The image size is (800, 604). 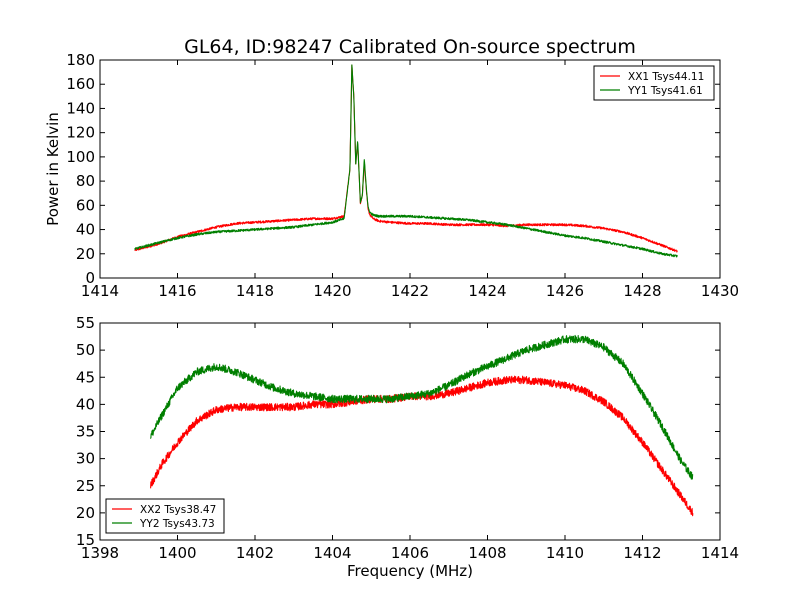 I want to click on x-tick-label: 1418, so click(x=255, y=291).